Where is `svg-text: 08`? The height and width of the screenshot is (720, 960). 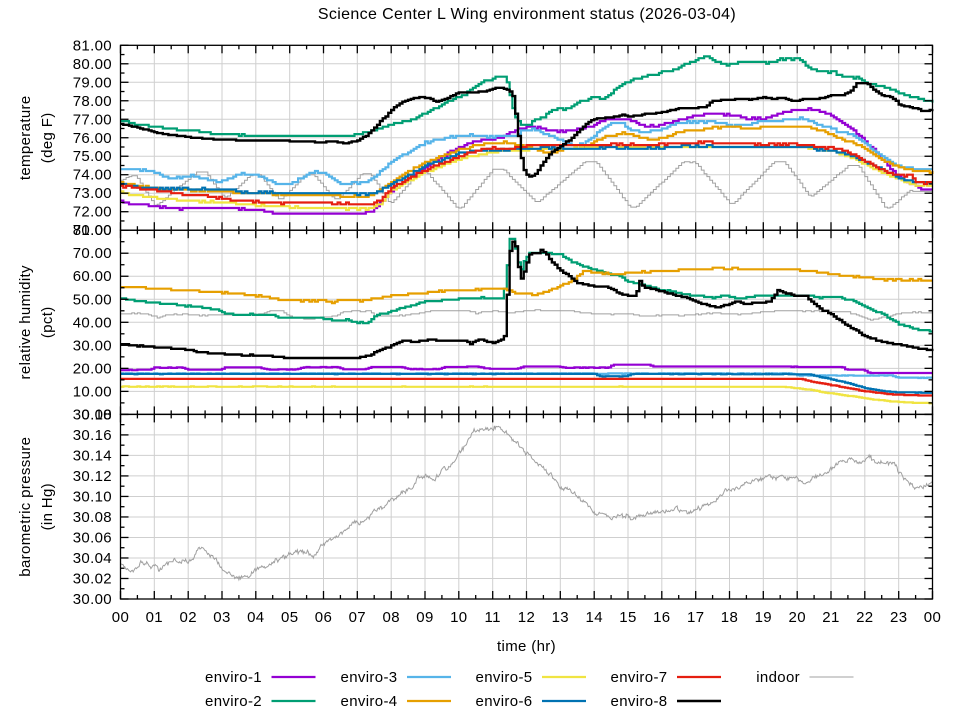 svg-text: 08 is located at coordinates (391, 617).